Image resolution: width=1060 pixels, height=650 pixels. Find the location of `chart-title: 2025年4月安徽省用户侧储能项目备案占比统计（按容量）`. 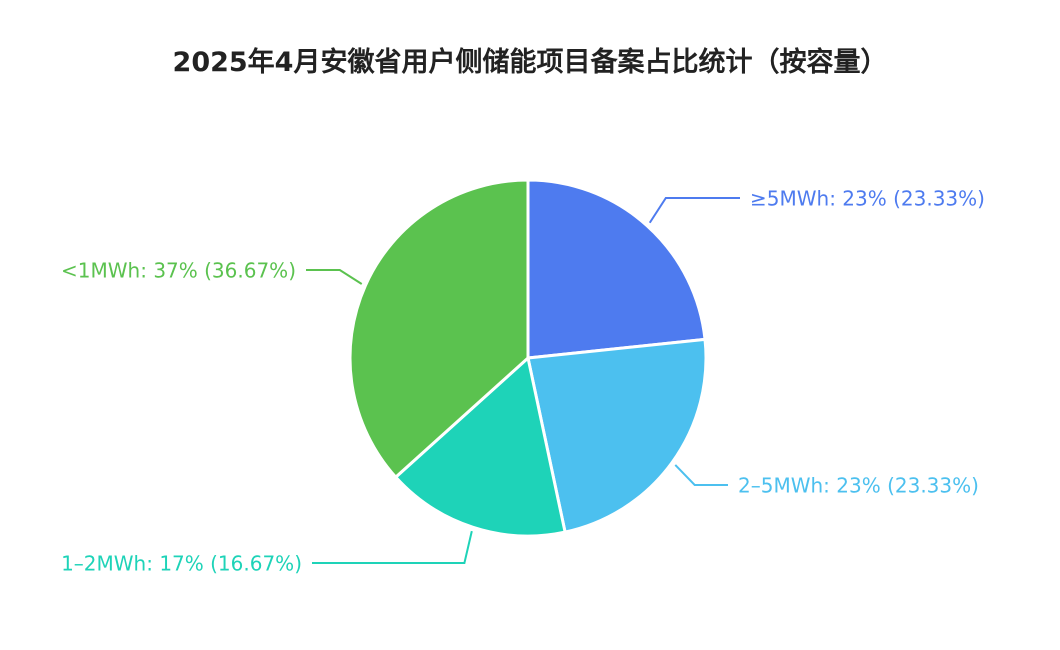

chart-title: 2025年4月安徽省用户侧储能项目备案占比统计（按容量） is located at coordinates (530, 62).